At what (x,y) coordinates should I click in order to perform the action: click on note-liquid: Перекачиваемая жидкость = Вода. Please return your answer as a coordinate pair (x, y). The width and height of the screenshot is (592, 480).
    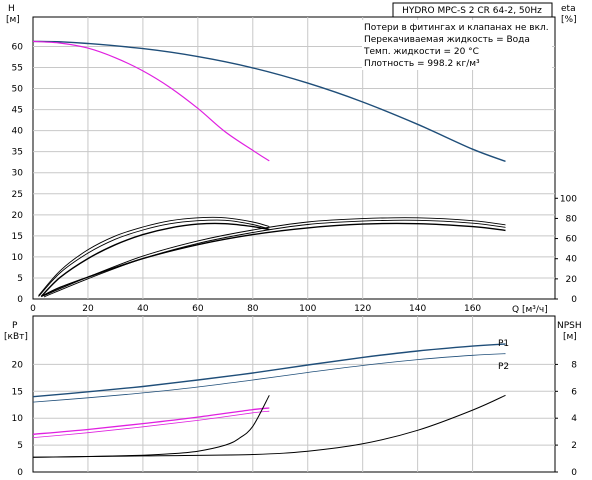
    Looking at the image, I should click on (447, 40).